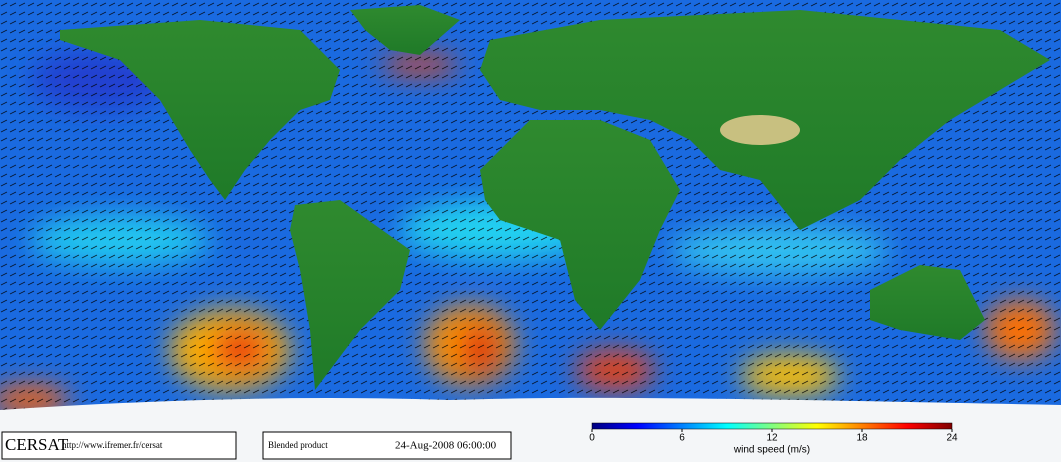 The width and height of the screenshot is (1061, 467). What do you see at coordinates (580, 225) in the screenshot?
I see `africa` at bounding box center [580, 225].